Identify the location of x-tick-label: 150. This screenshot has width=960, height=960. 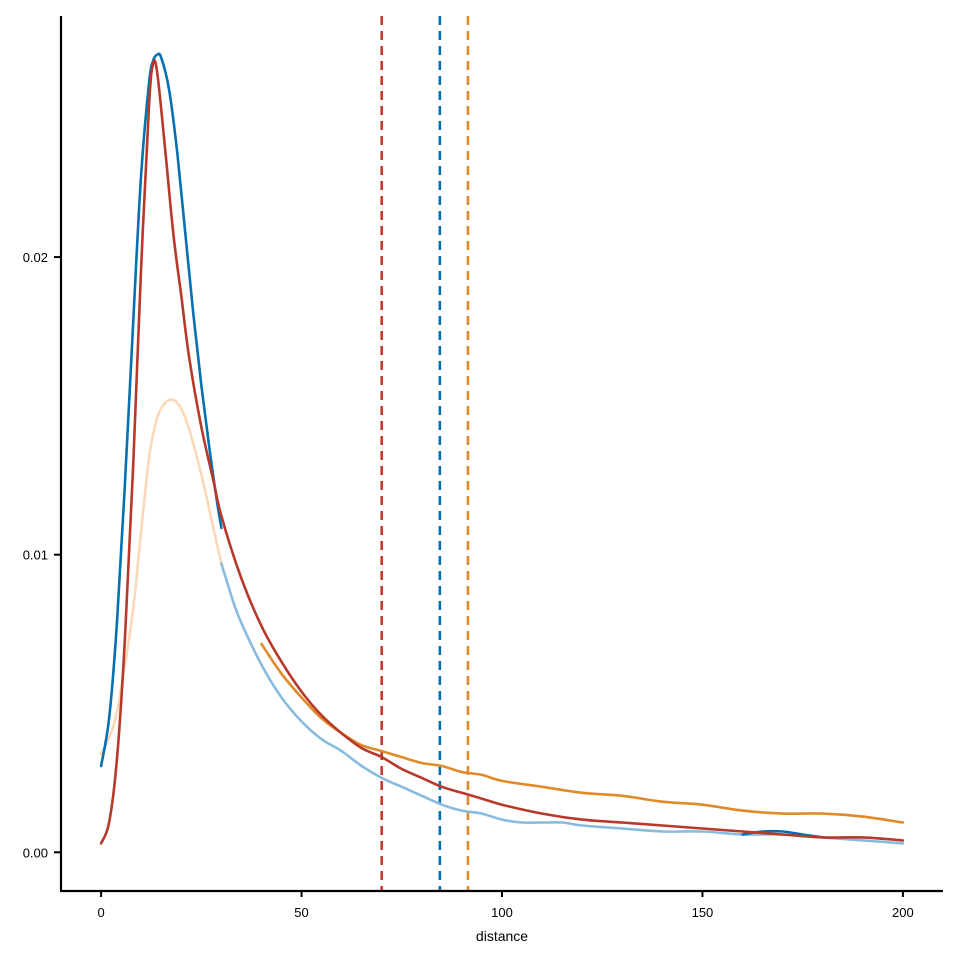
(703, 912).